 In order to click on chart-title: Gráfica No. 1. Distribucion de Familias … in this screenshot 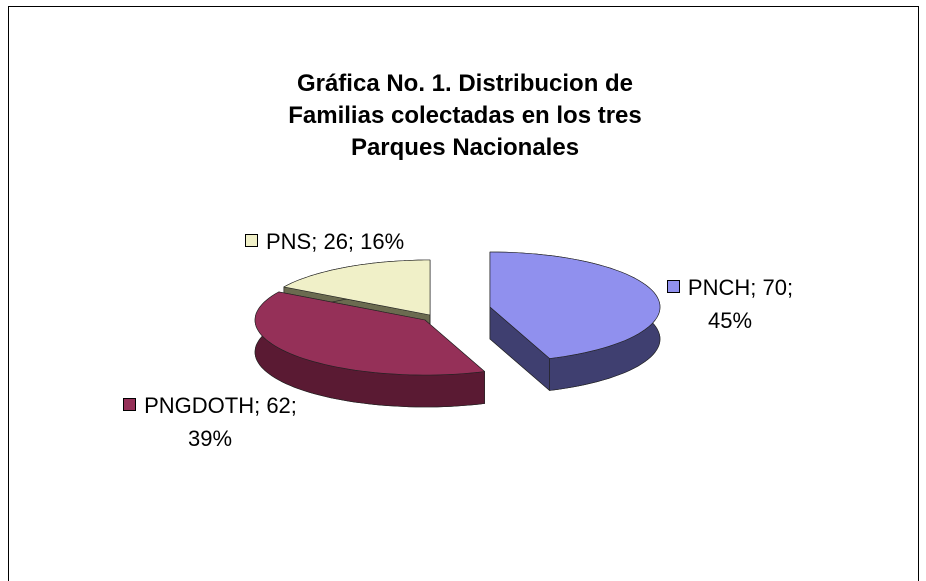, I will do `click(465, 115)`.